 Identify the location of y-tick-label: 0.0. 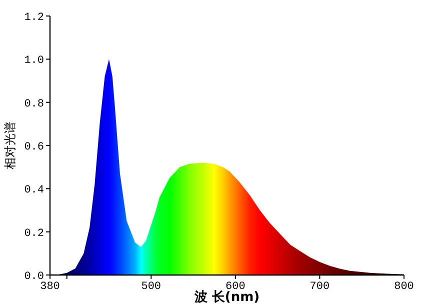
(34, 277).